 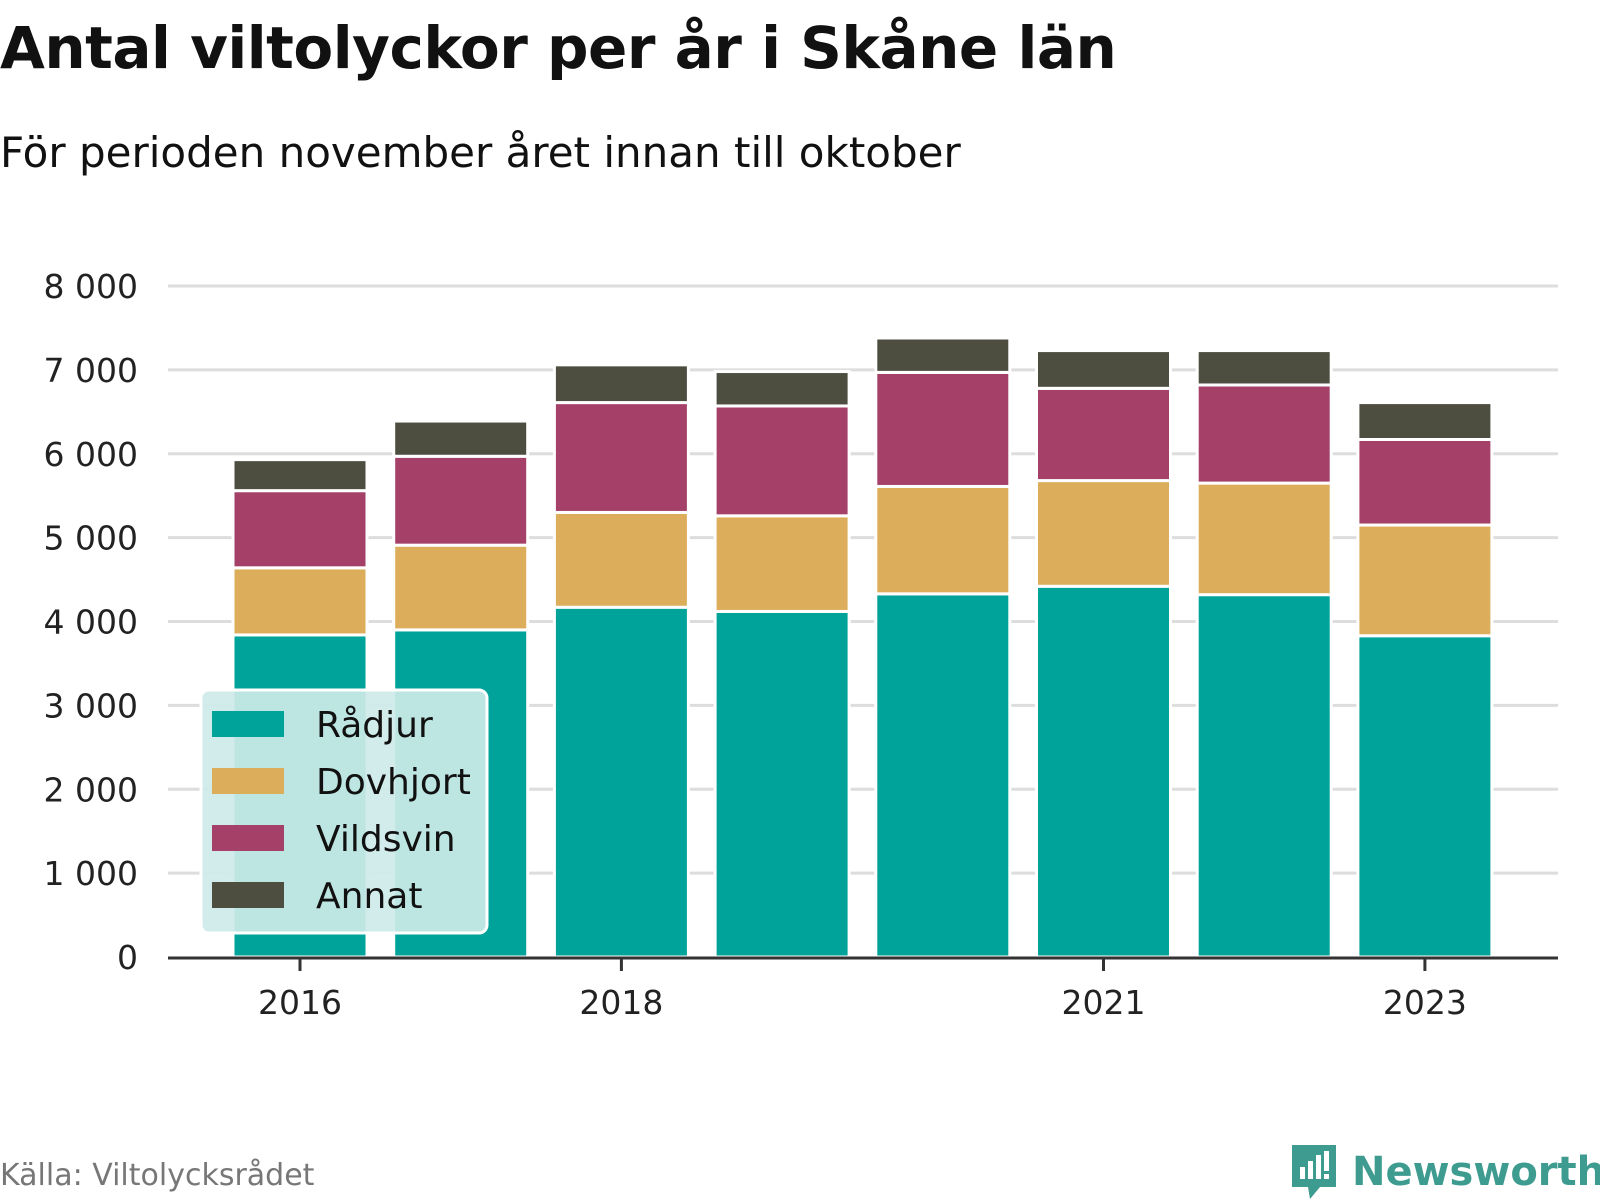 I want to click on y-tick-label: 5 000, so click(x=91, y=538).